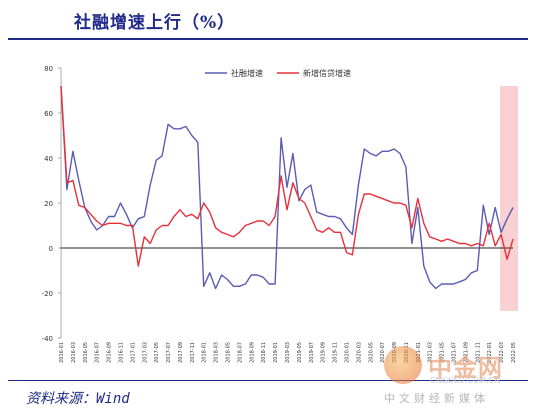  Describe the element at coordinates (48, 114) in the screenshot. I see `y-tick-label: 60` at that location.